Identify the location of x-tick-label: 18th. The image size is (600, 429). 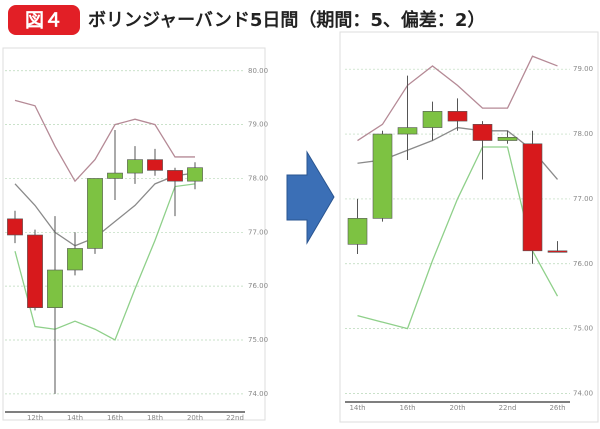
(155, 418).